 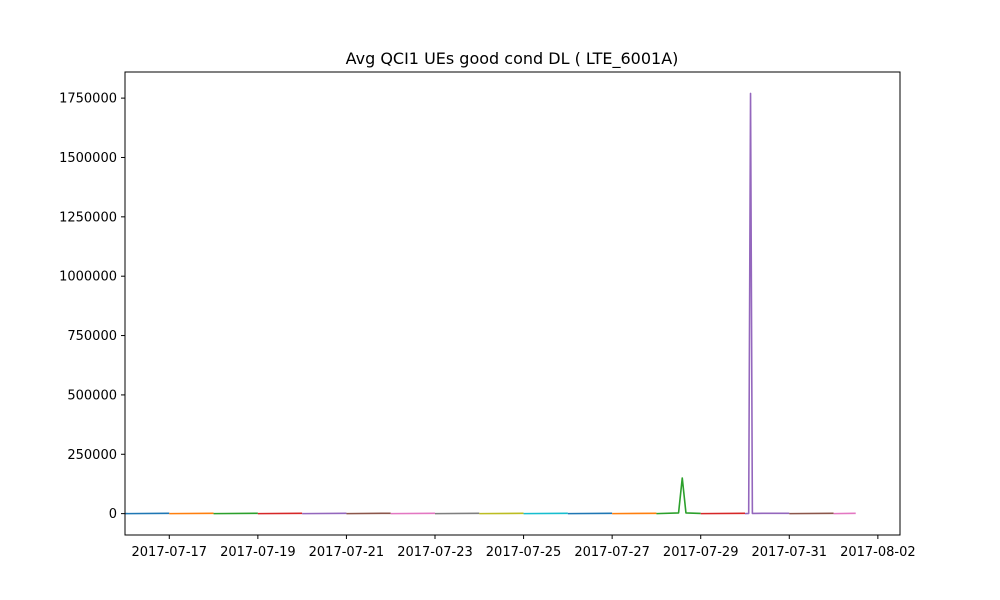 What do you see at coordinates (92, 395) in the screenshot?
I see `y-tick-label: 500000` at bounding box center [92, 395].